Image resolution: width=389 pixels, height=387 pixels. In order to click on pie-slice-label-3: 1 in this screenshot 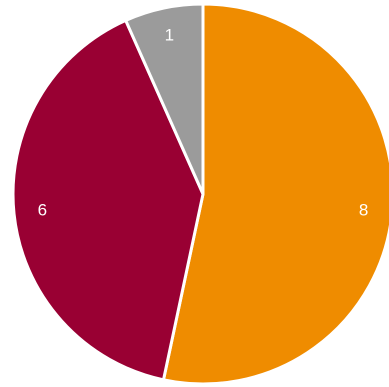, I will do `click(169, 35)`.